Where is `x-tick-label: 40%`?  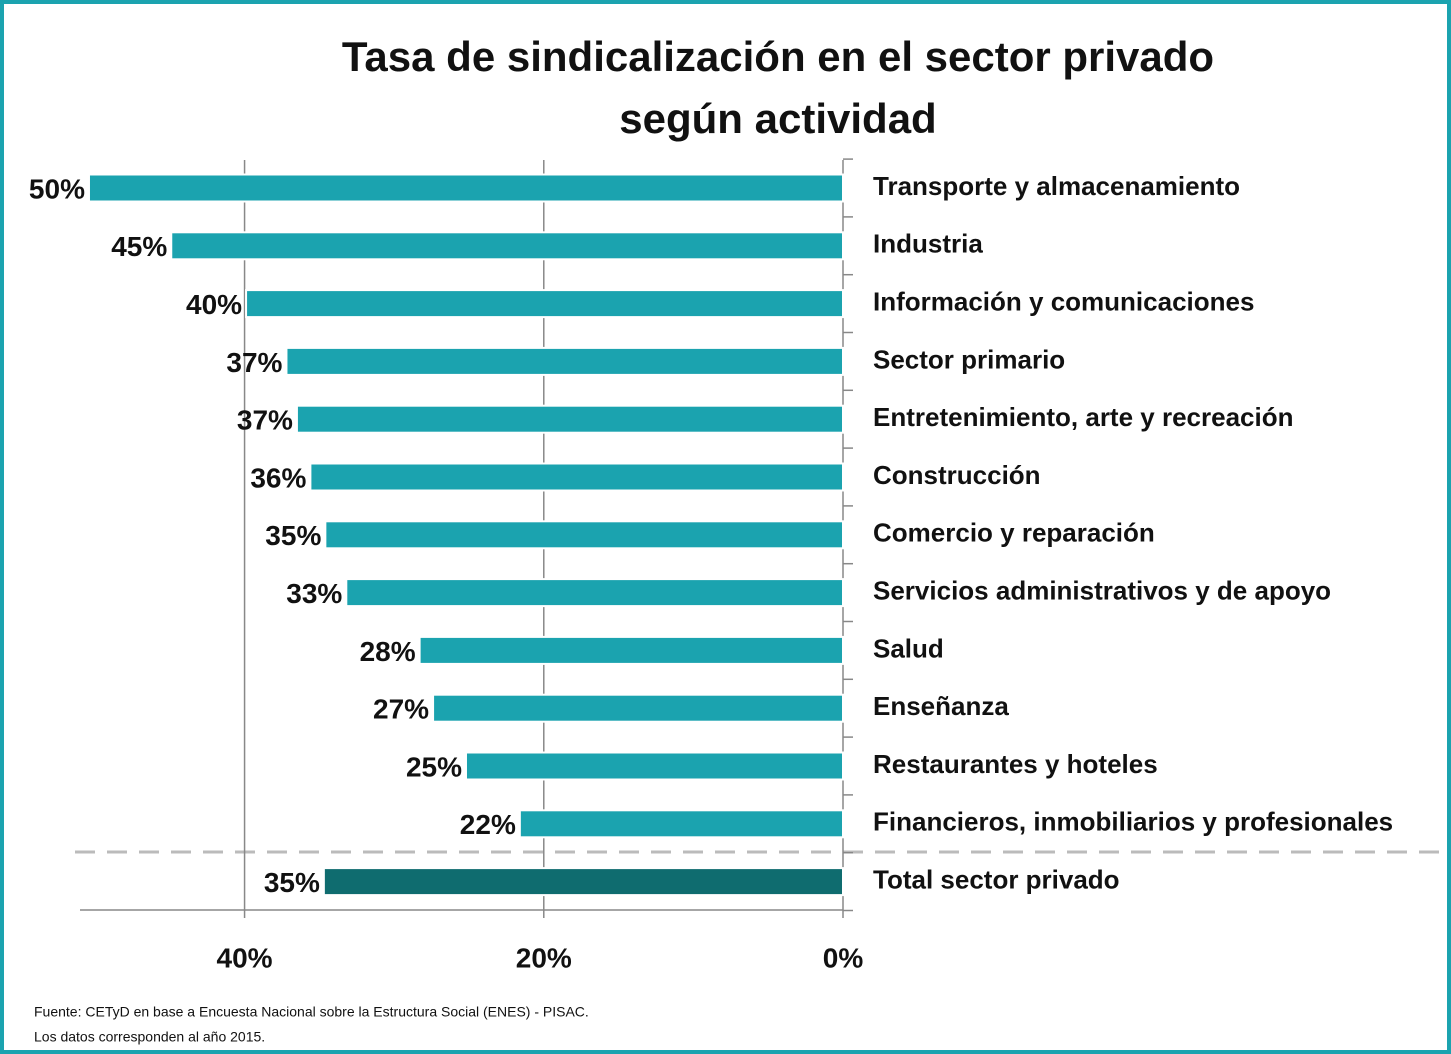
x-tick-label: 40% is located at coordinates (245, 957).